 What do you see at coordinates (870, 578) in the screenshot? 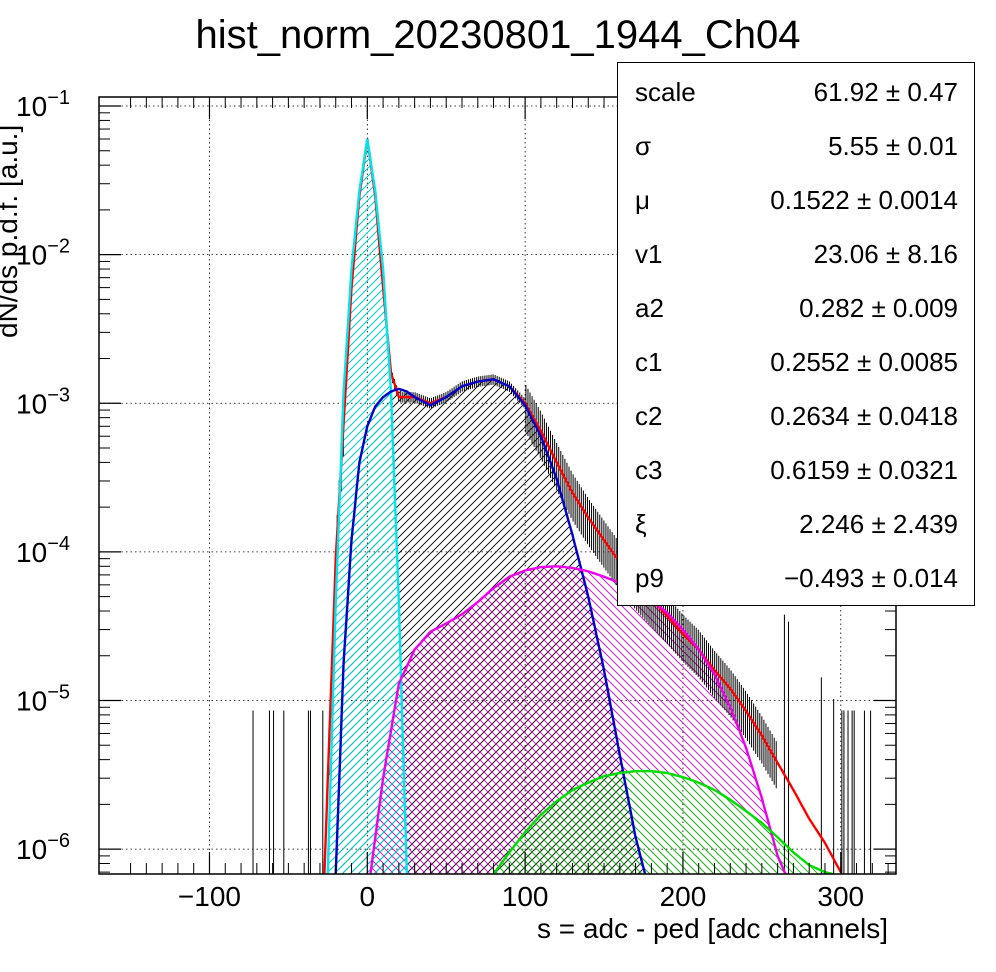
I see `stat-value: −0.493 ± 0.014` at bounding box center [870, 578].